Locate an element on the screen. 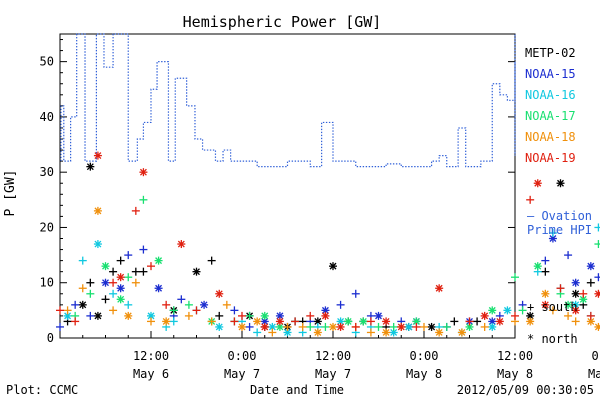  y-axis-label: P [GW] is located at coordinates (10, 193).